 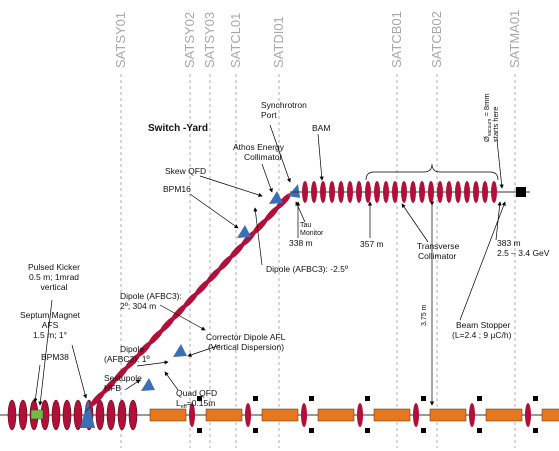 What do you see at coordinates (307, 269) in the screenshot?
I see `dipole-neg: Dipole (AFBC3): -2.5º` at bounding box center [307, 269].